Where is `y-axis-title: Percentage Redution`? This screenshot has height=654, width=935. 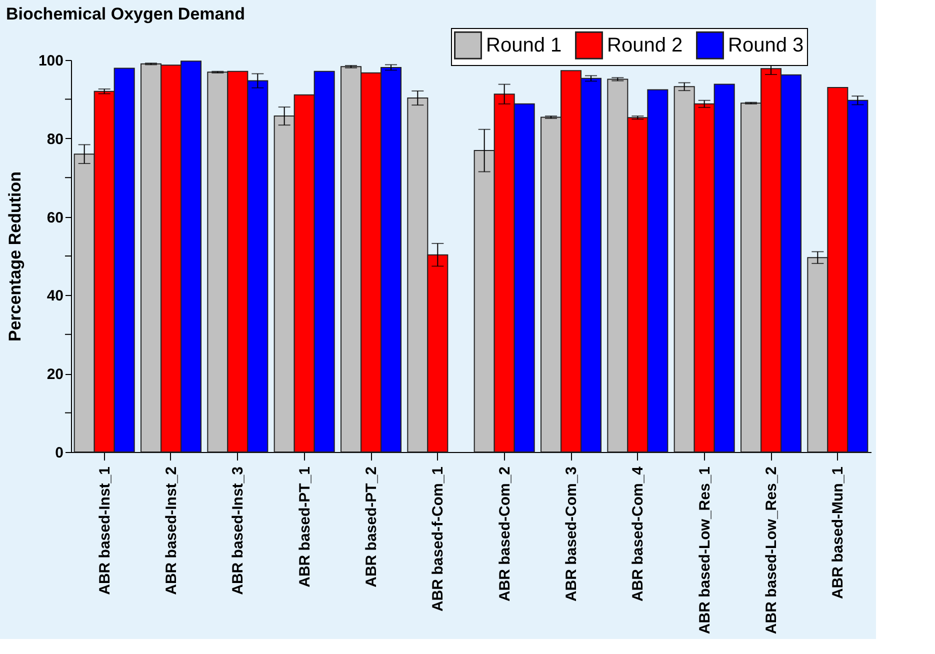
y-axis-title: Percentage Redution is located at coordinates (14, 256).